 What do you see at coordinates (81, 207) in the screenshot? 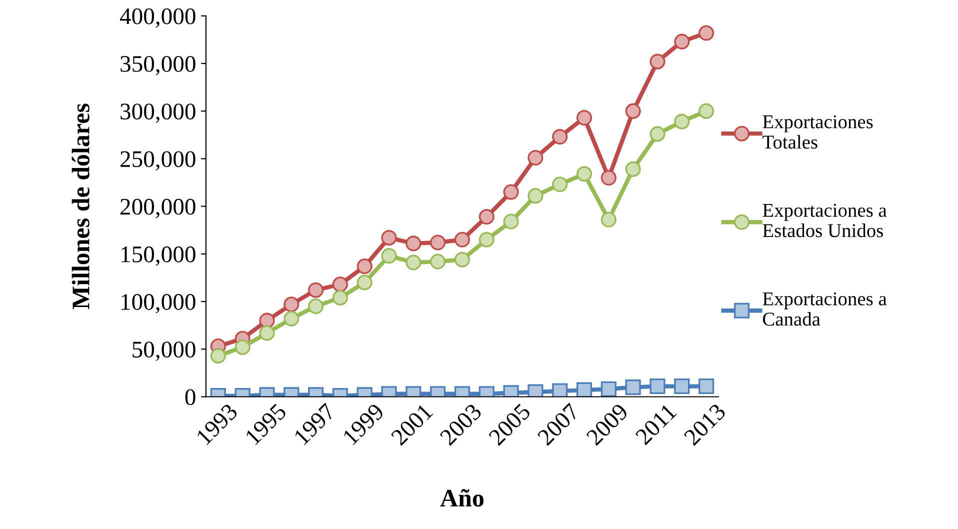
I see `y-axis-title: Millones de dólares` at bounding box center [81, 207].